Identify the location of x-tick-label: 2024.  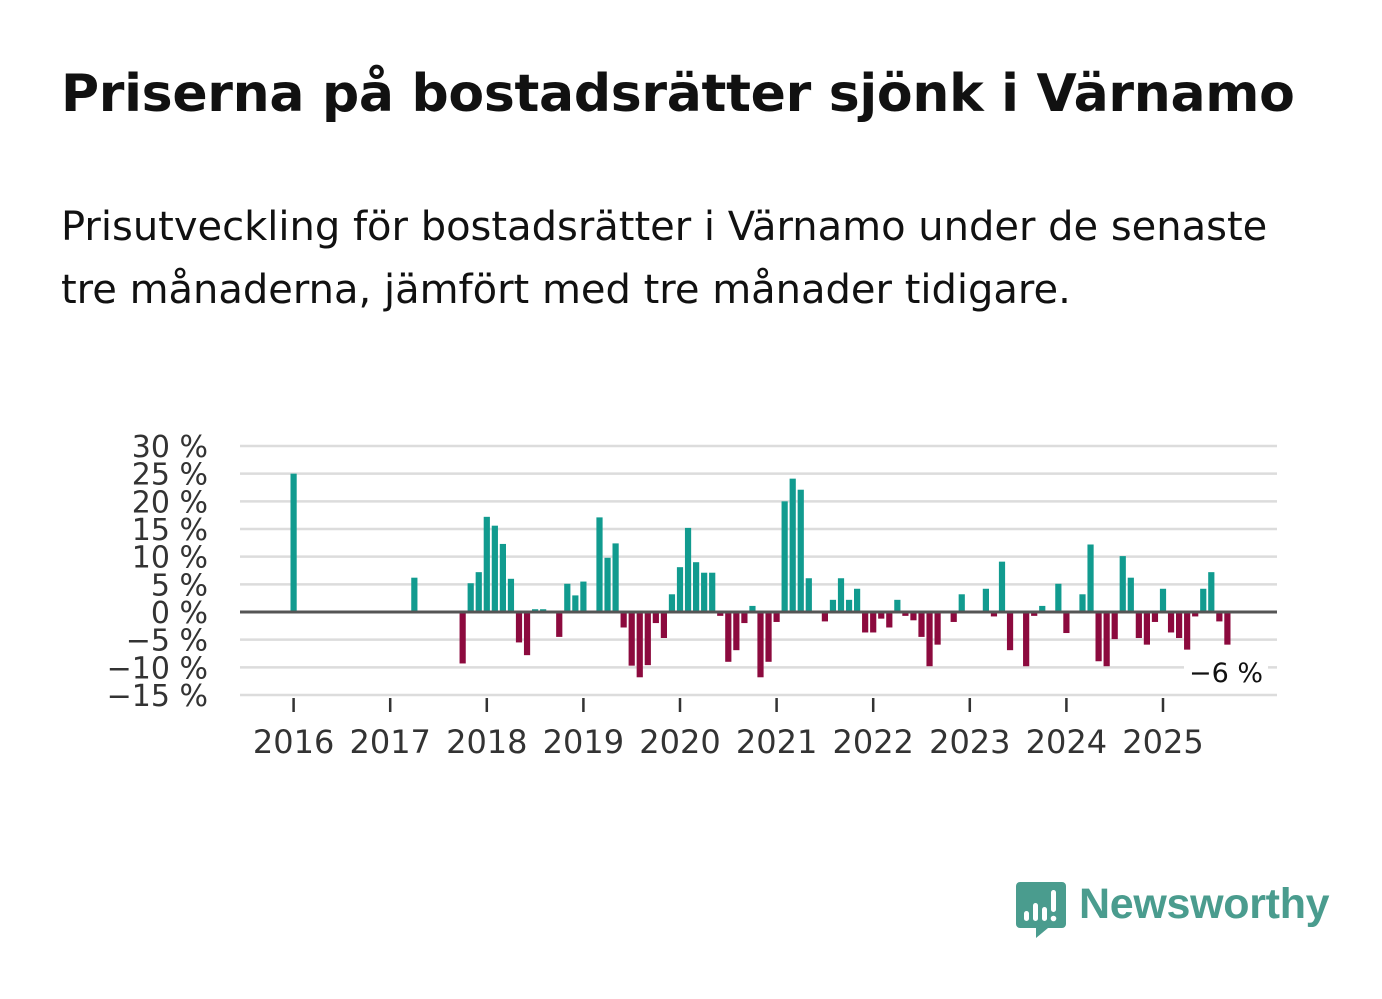
(1066, 742).